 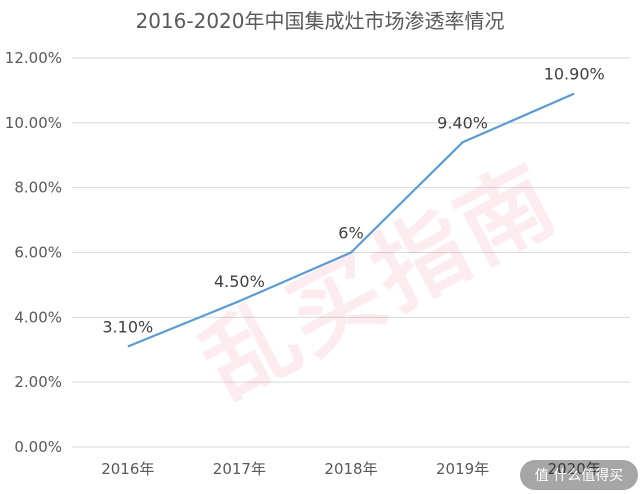 What do you see at coordinates (319, 21) in the screenshot?
I see `chart-title: 2016-2020年中国集成灶市场渗透率情况` at bounding box center [319, 21].